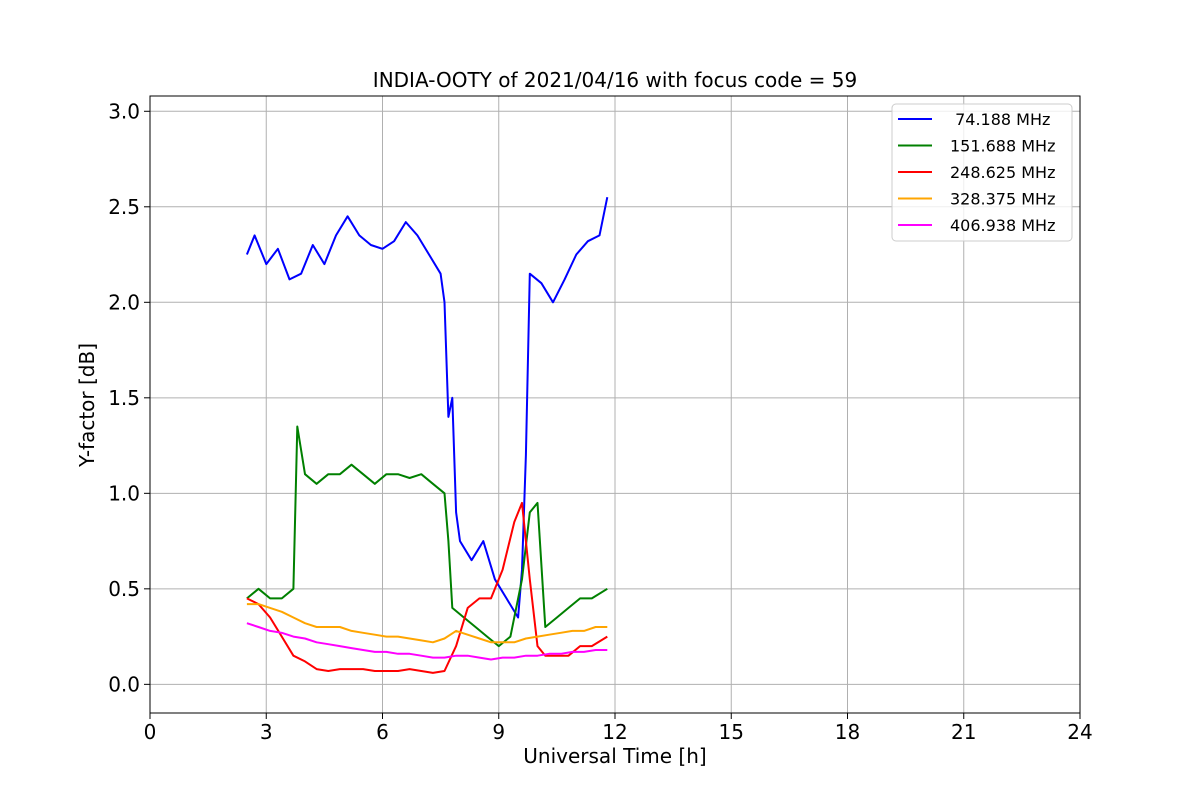 This screenshot has width=1200, height=800. I want to click on y-tick-label: 2.0, so click(124, 302).